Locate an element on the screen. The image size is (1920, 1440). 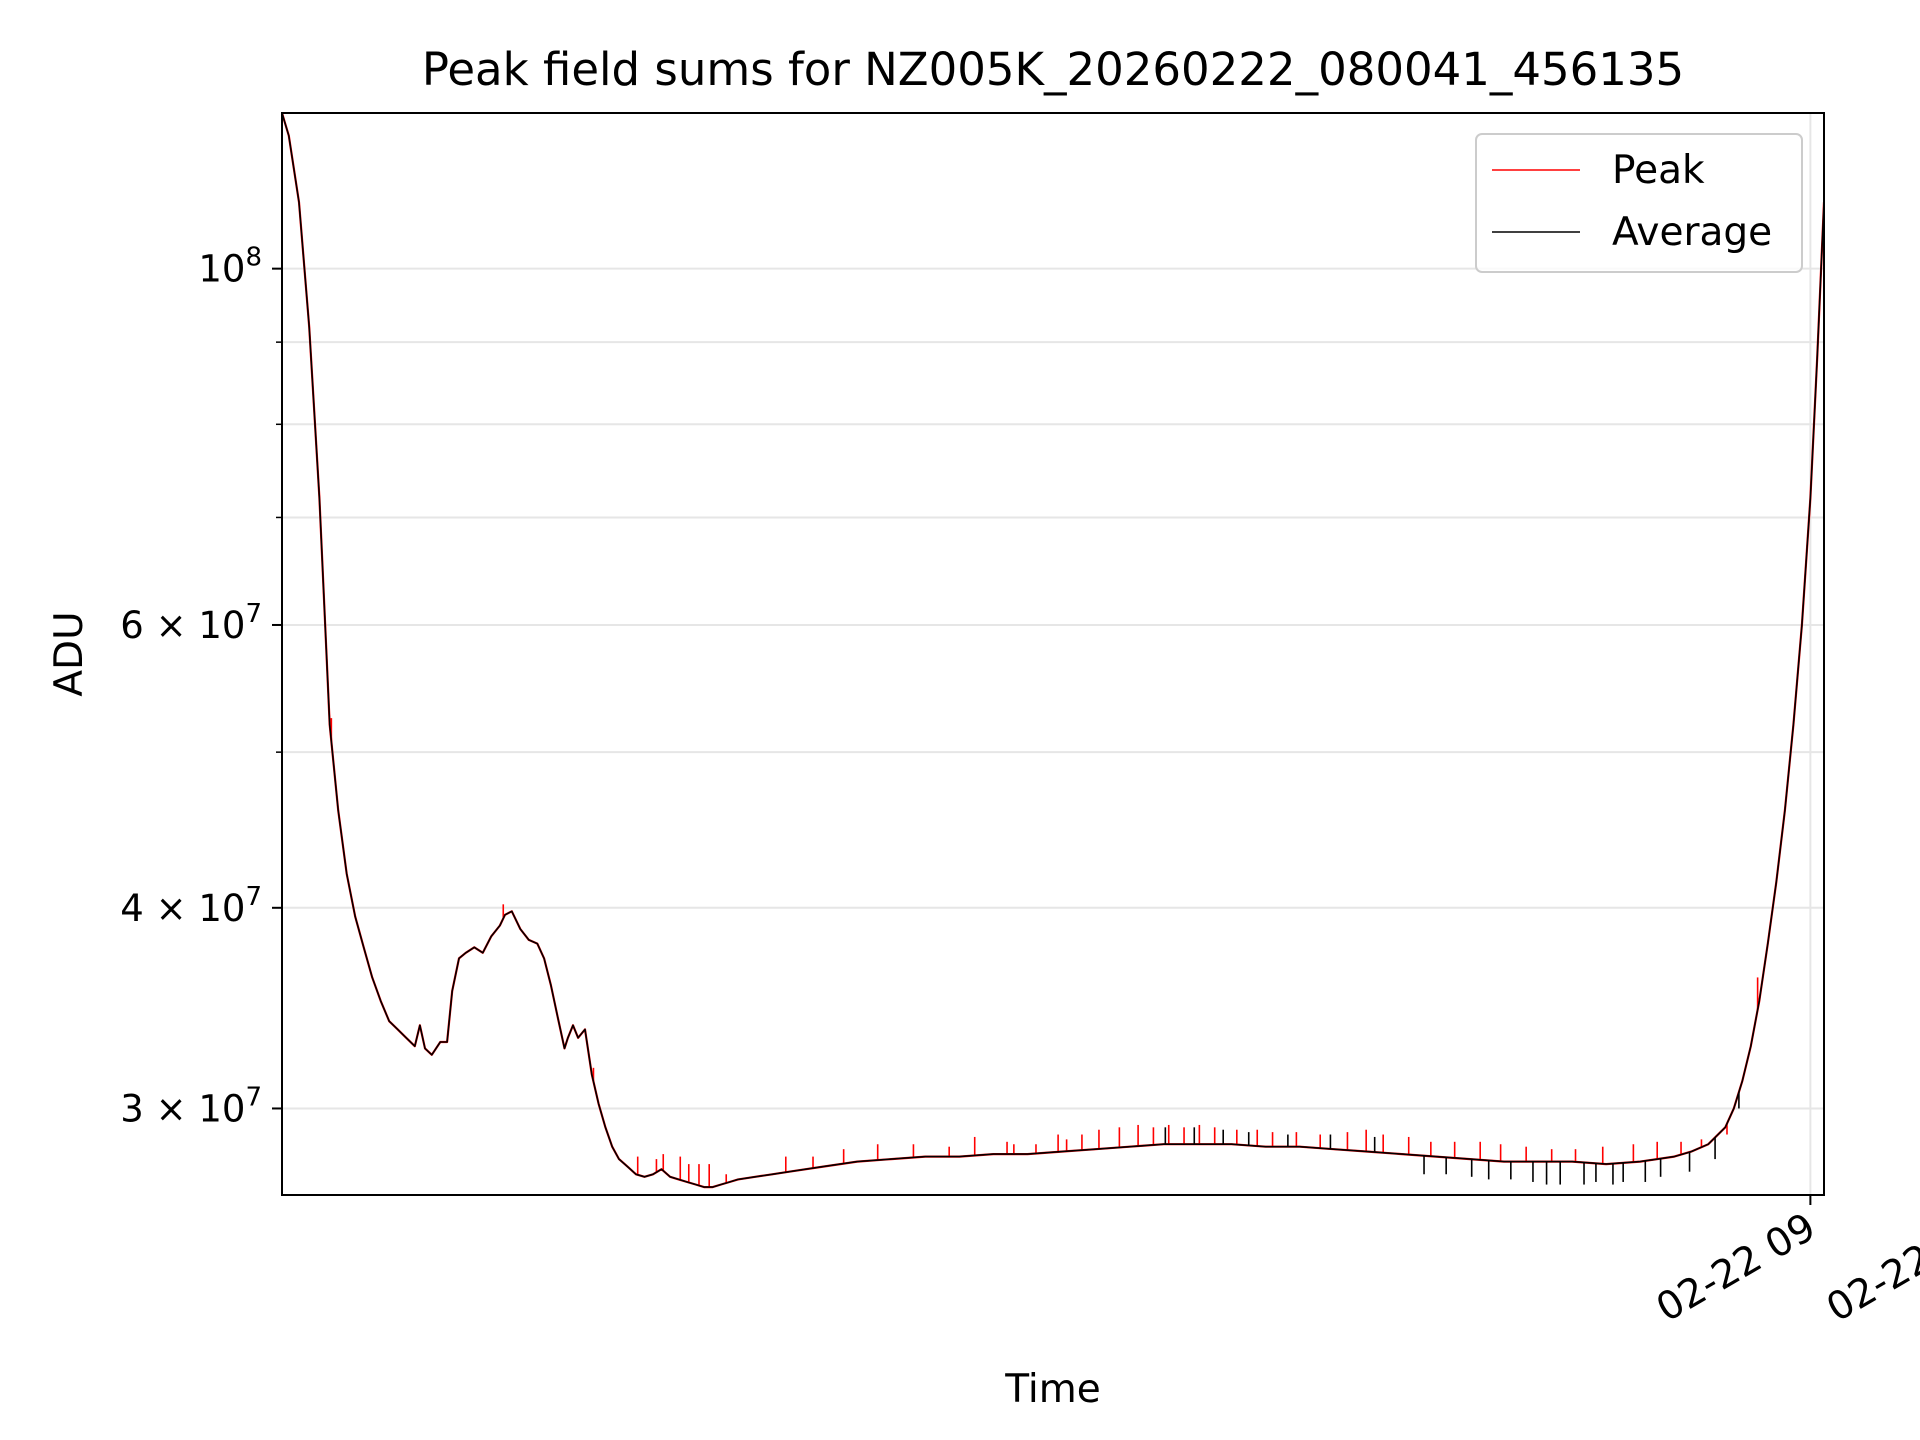
x-axis-label: Time is located at coordinates (1052, 1389).